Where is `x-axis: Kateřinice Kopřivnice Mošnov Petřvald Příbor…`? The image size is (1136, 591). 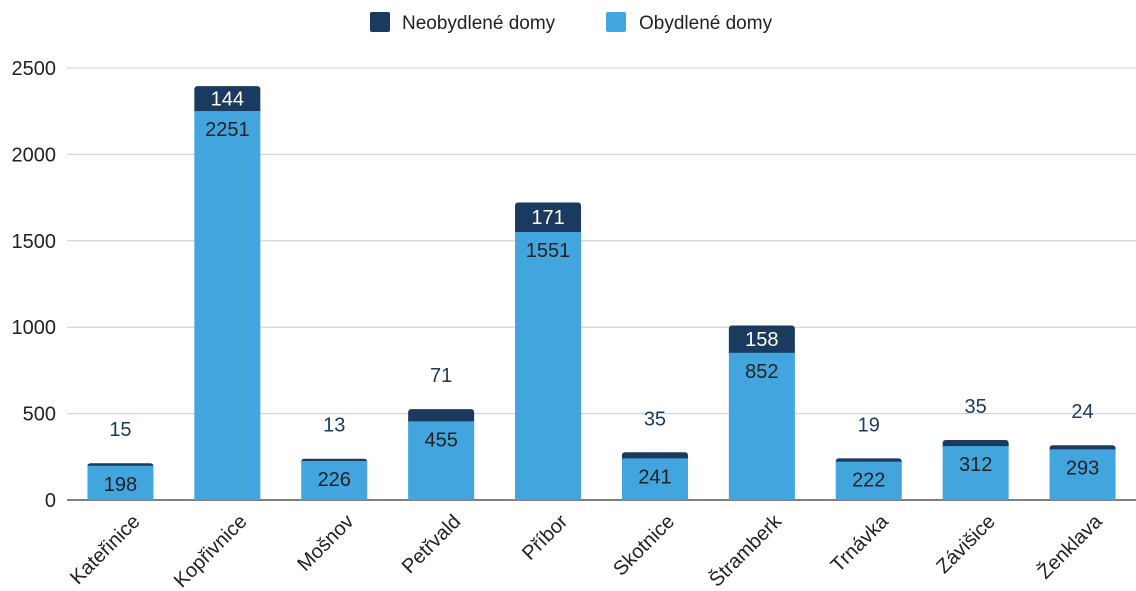 x-axis: Kateřinice Kopřivnice Mošnov Petřvald Příbor… is located at coordinates (586, 550).